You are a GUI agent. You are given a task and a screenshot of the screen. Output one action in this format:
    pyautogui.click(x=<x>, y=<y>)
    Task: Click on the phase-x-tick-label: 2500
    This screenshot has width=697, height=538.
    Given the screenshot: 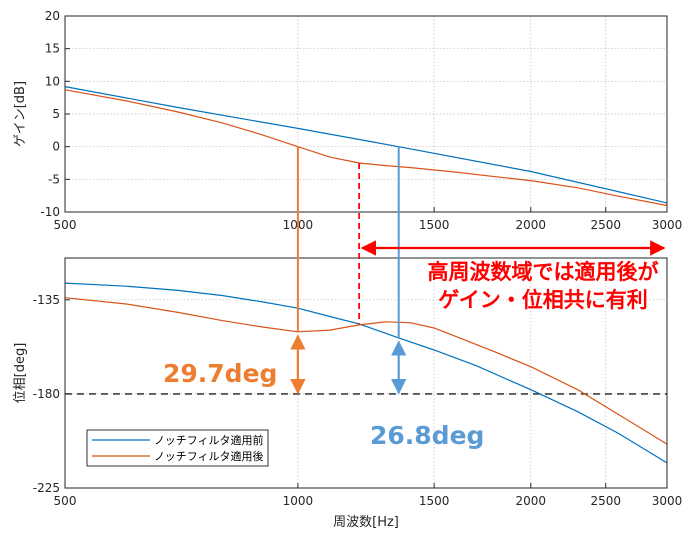 What is the action you would take?
    pyautogui.click(x=605, y=501)
    